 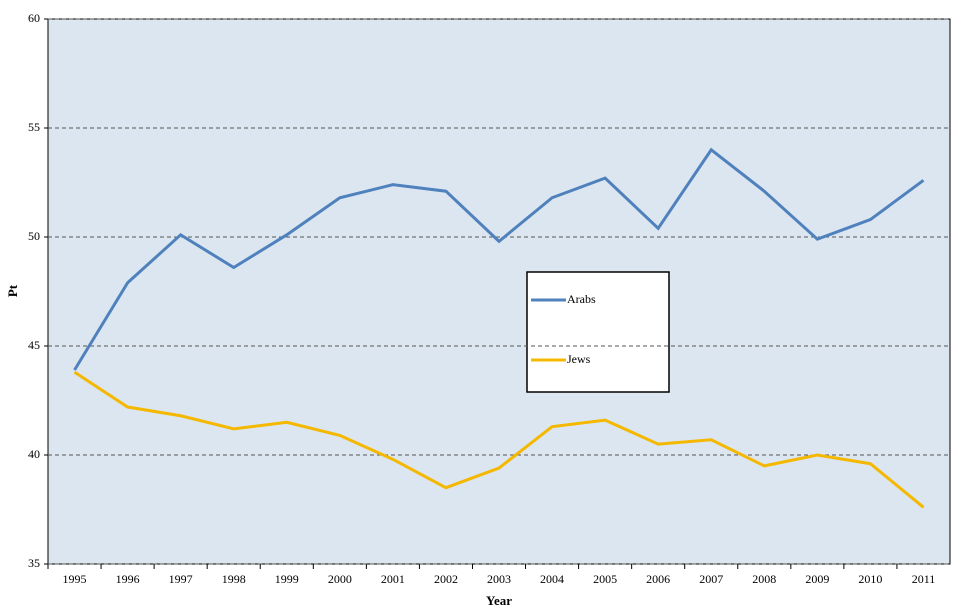 What do you see at coordinates (393, 579) in the screenshot?
I see `x-tick-label: 2001` at bounding box center [393, 579].